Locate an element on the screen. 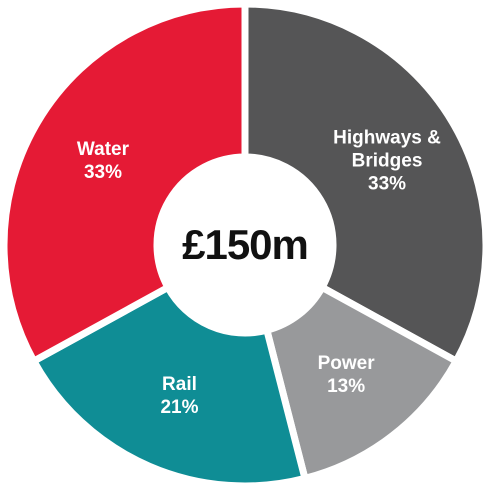 Image resolution: width=488 pixels, height=488 pixels. category-label: Rail is located at coordinates (179, 385).